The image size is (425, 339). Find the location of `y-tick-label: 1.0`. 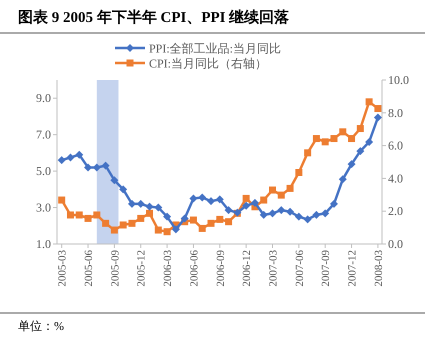

y-tick-label: 1.0 is located at coordinates (43, 244).